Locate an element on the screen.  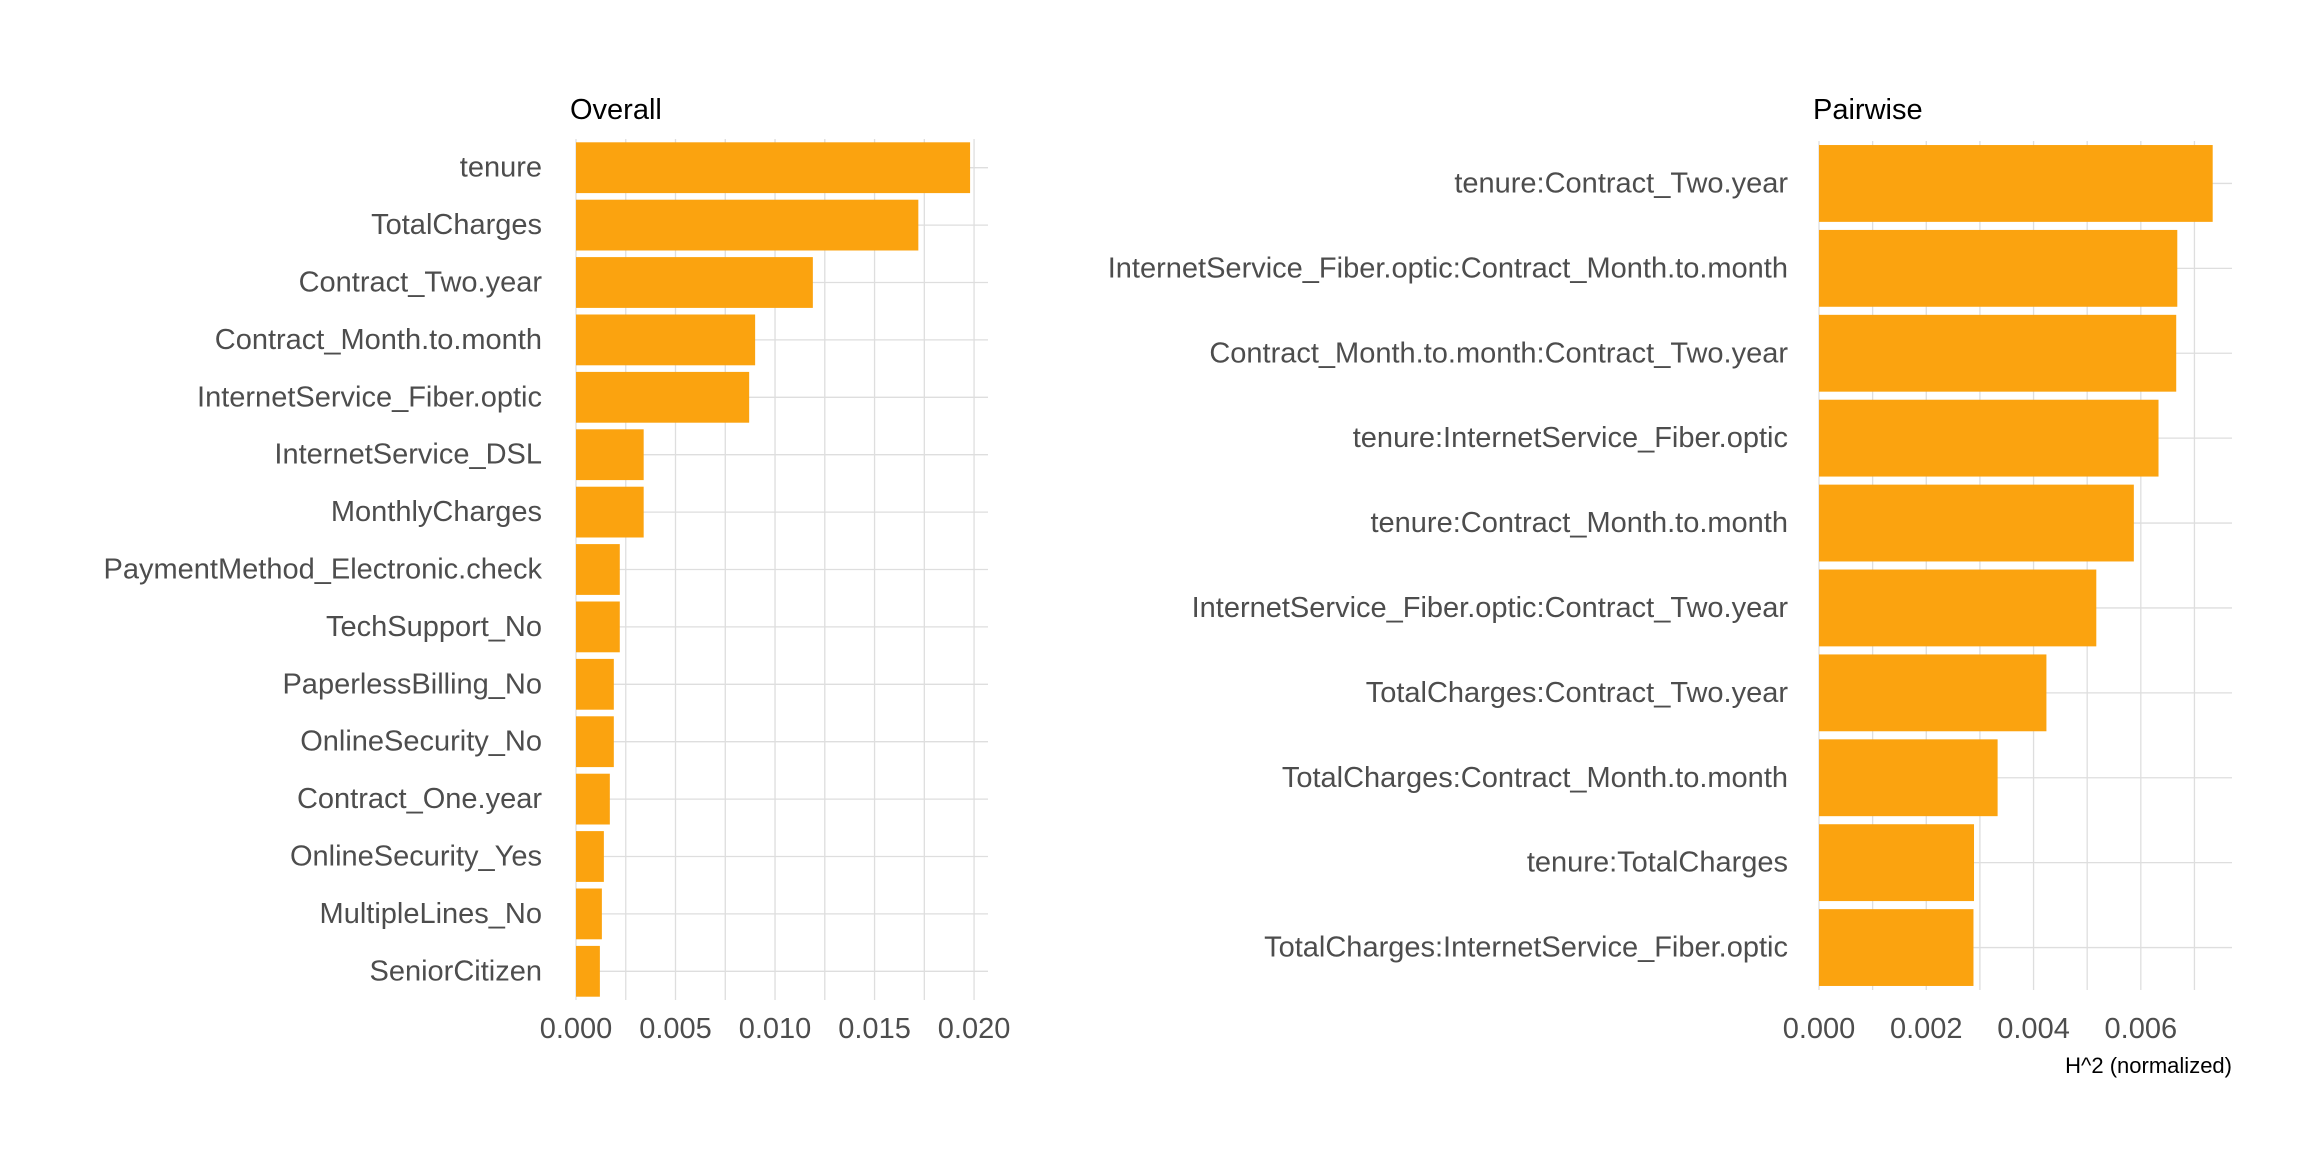
pairwise-x-tick-label: 0.002 is located at coordinates (1926, 1029).